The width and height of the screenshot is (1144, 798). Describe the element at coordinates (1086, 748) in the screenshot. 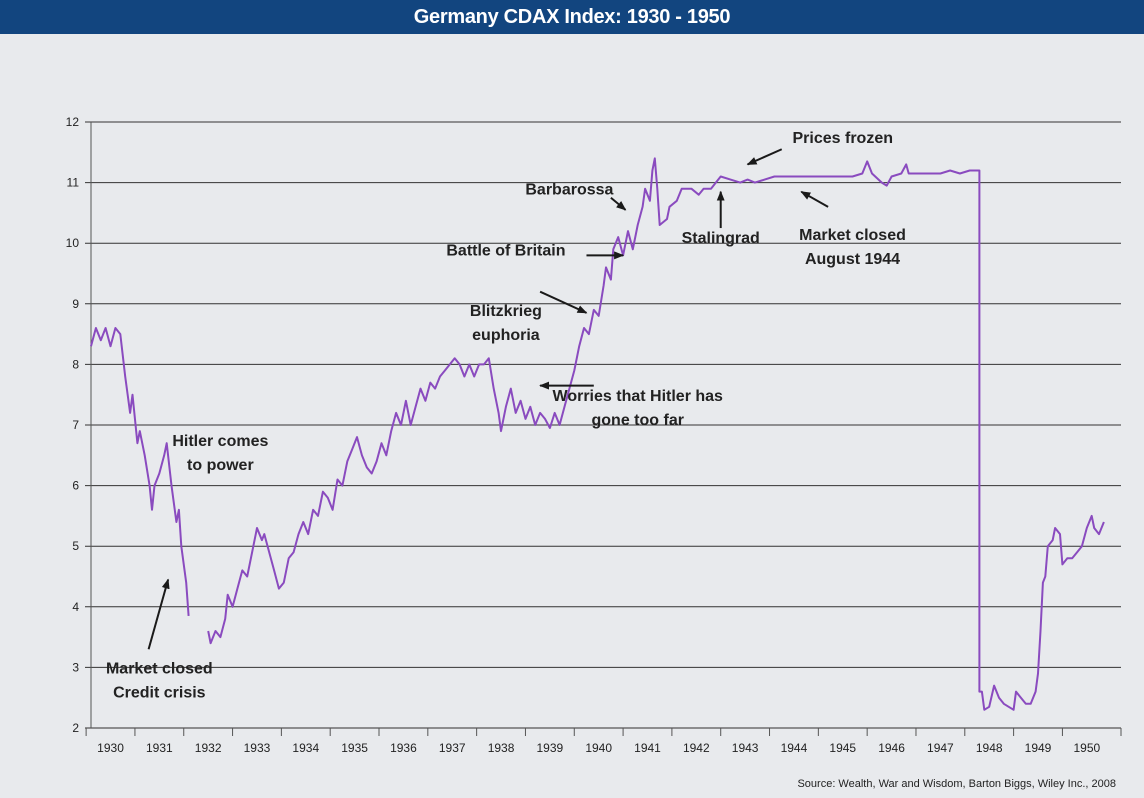

I see `x-tick-label: 1950` at that location.